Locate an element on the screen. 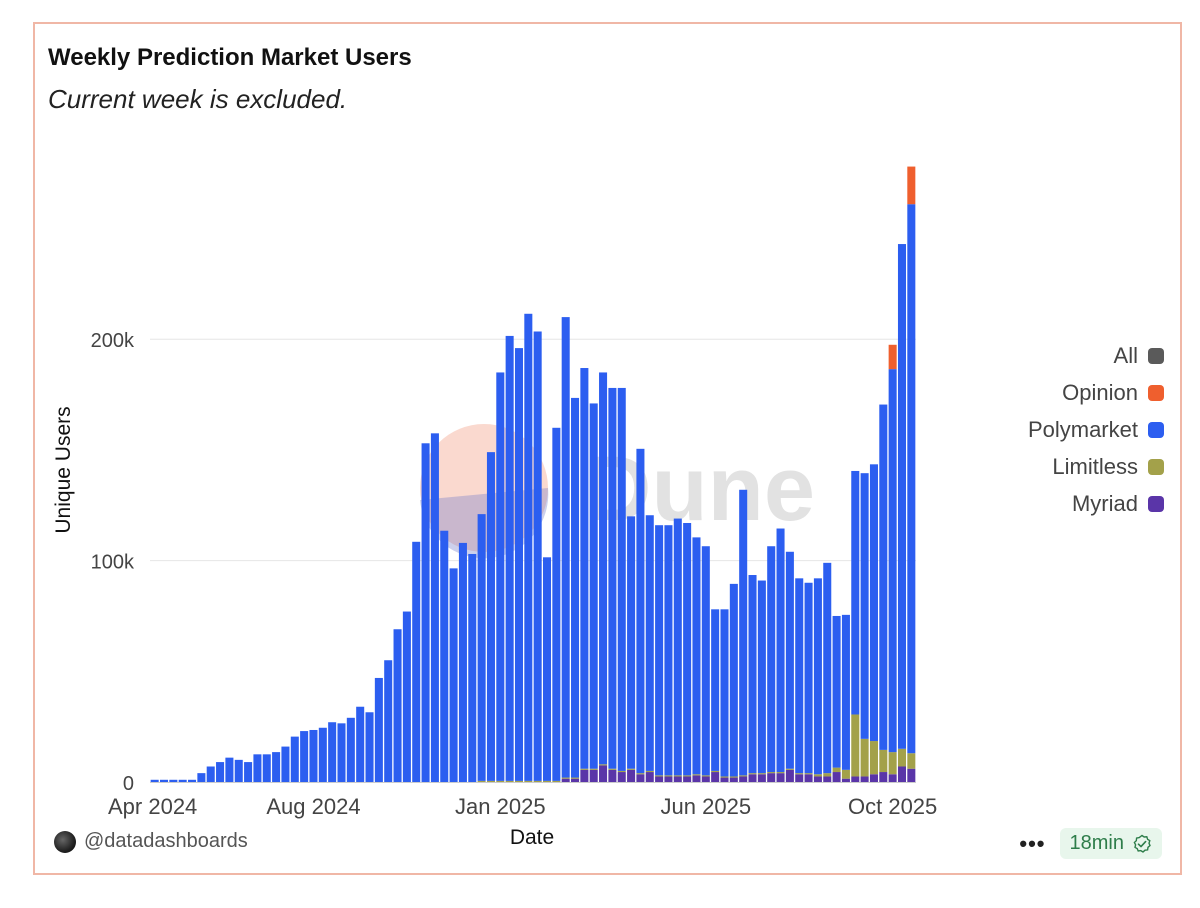  more-options-icon: ••• is located at coordinates (1032, 843).